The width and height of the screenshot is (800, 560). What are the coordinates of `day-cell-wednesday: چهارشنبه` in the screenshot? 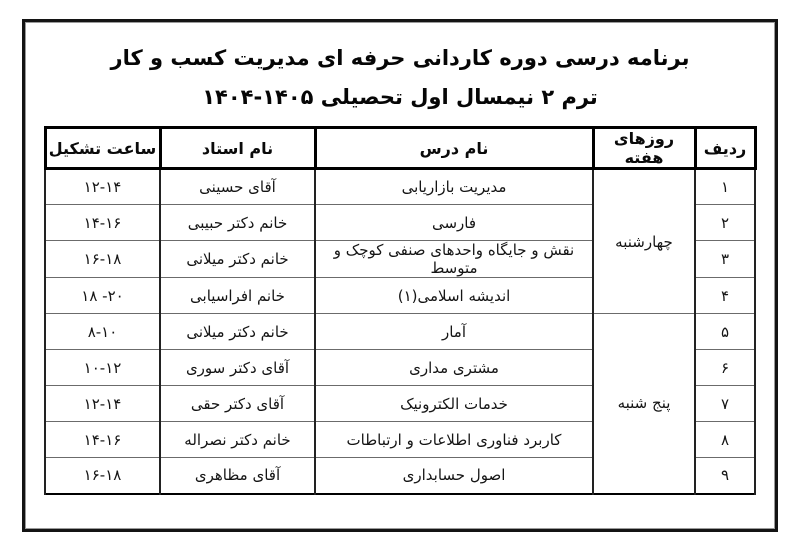 It's located at (644, 241).